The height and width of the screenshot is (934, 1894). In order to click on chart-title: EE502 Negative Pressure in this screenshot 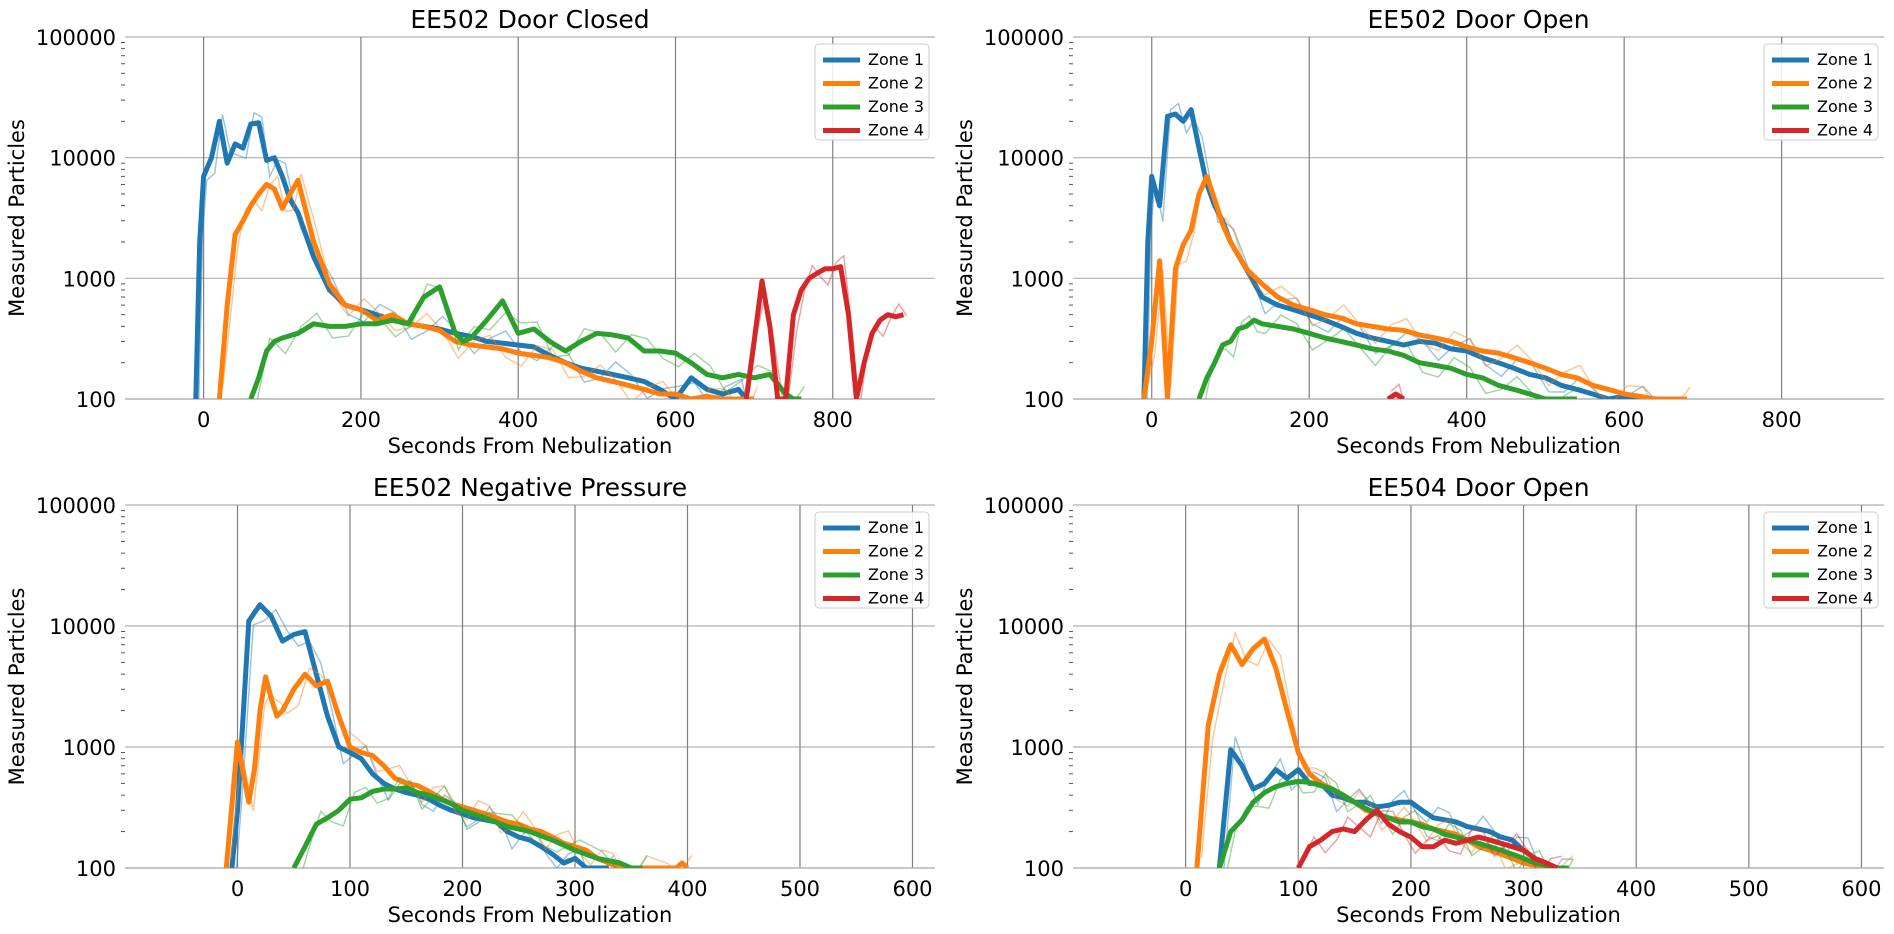, I will do `click(530, 487)`.